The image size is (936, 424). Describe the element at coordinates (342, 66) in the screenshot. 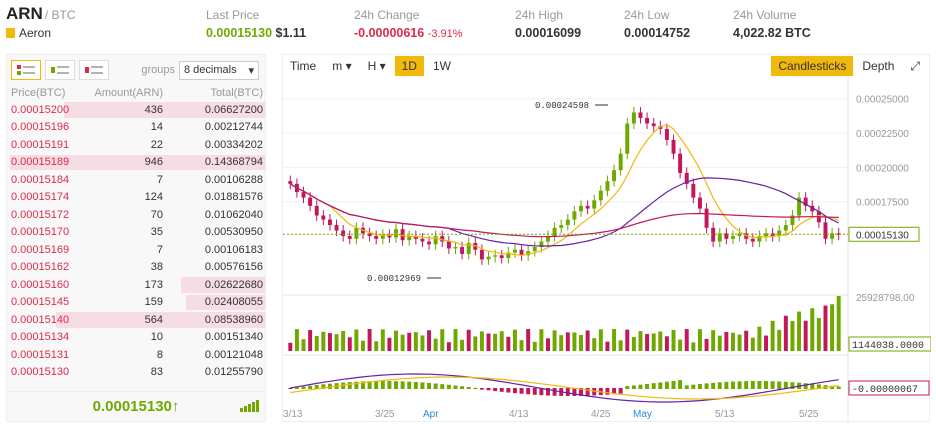

I see `minutes-dropdown: m ▾` at that location.